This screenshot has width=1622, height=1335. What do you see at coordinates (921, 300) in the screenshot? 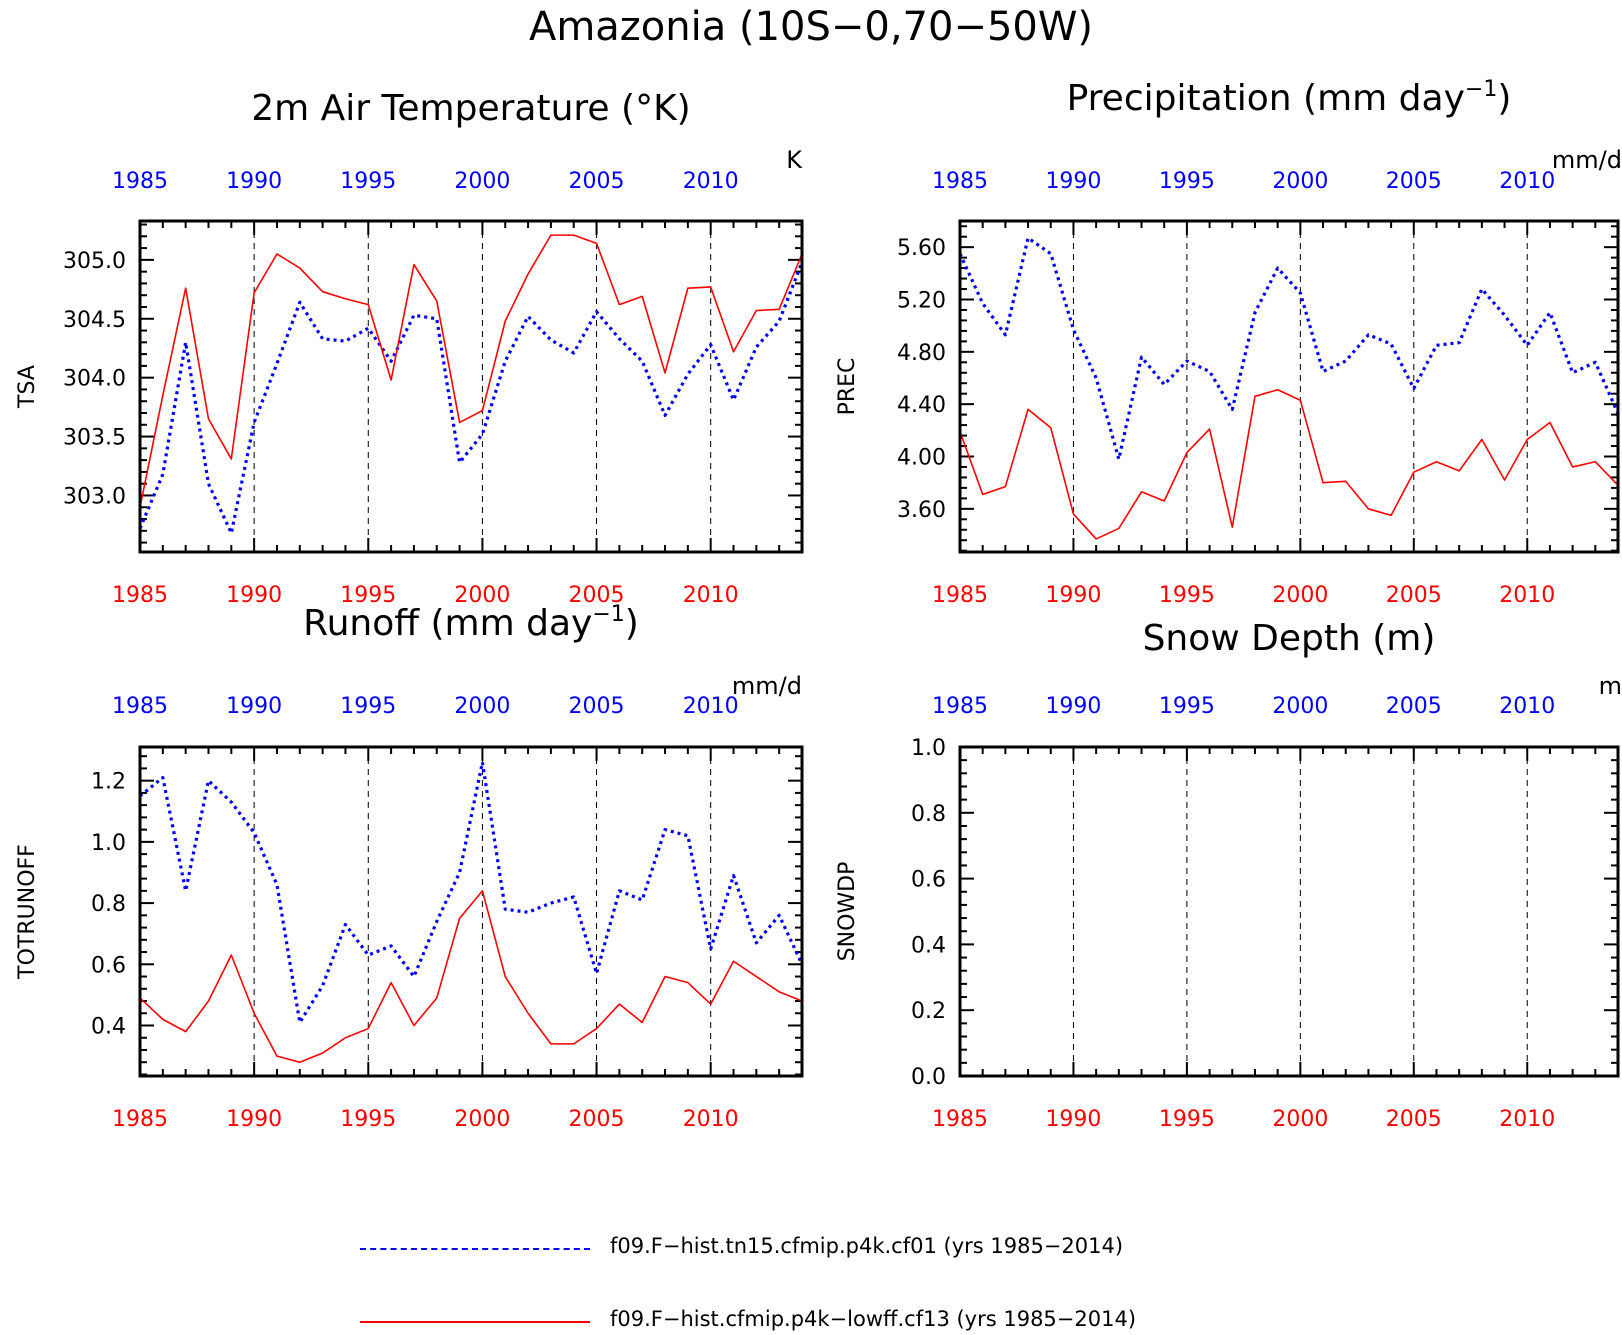
I see `y-tick-label: 5.20` at bounding box center [921, 300].